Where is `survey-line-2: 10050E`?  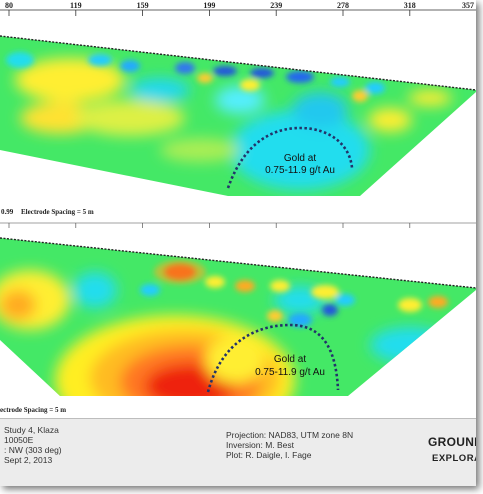 survey-line-2: 10050E is located at coordinates (19, 440).